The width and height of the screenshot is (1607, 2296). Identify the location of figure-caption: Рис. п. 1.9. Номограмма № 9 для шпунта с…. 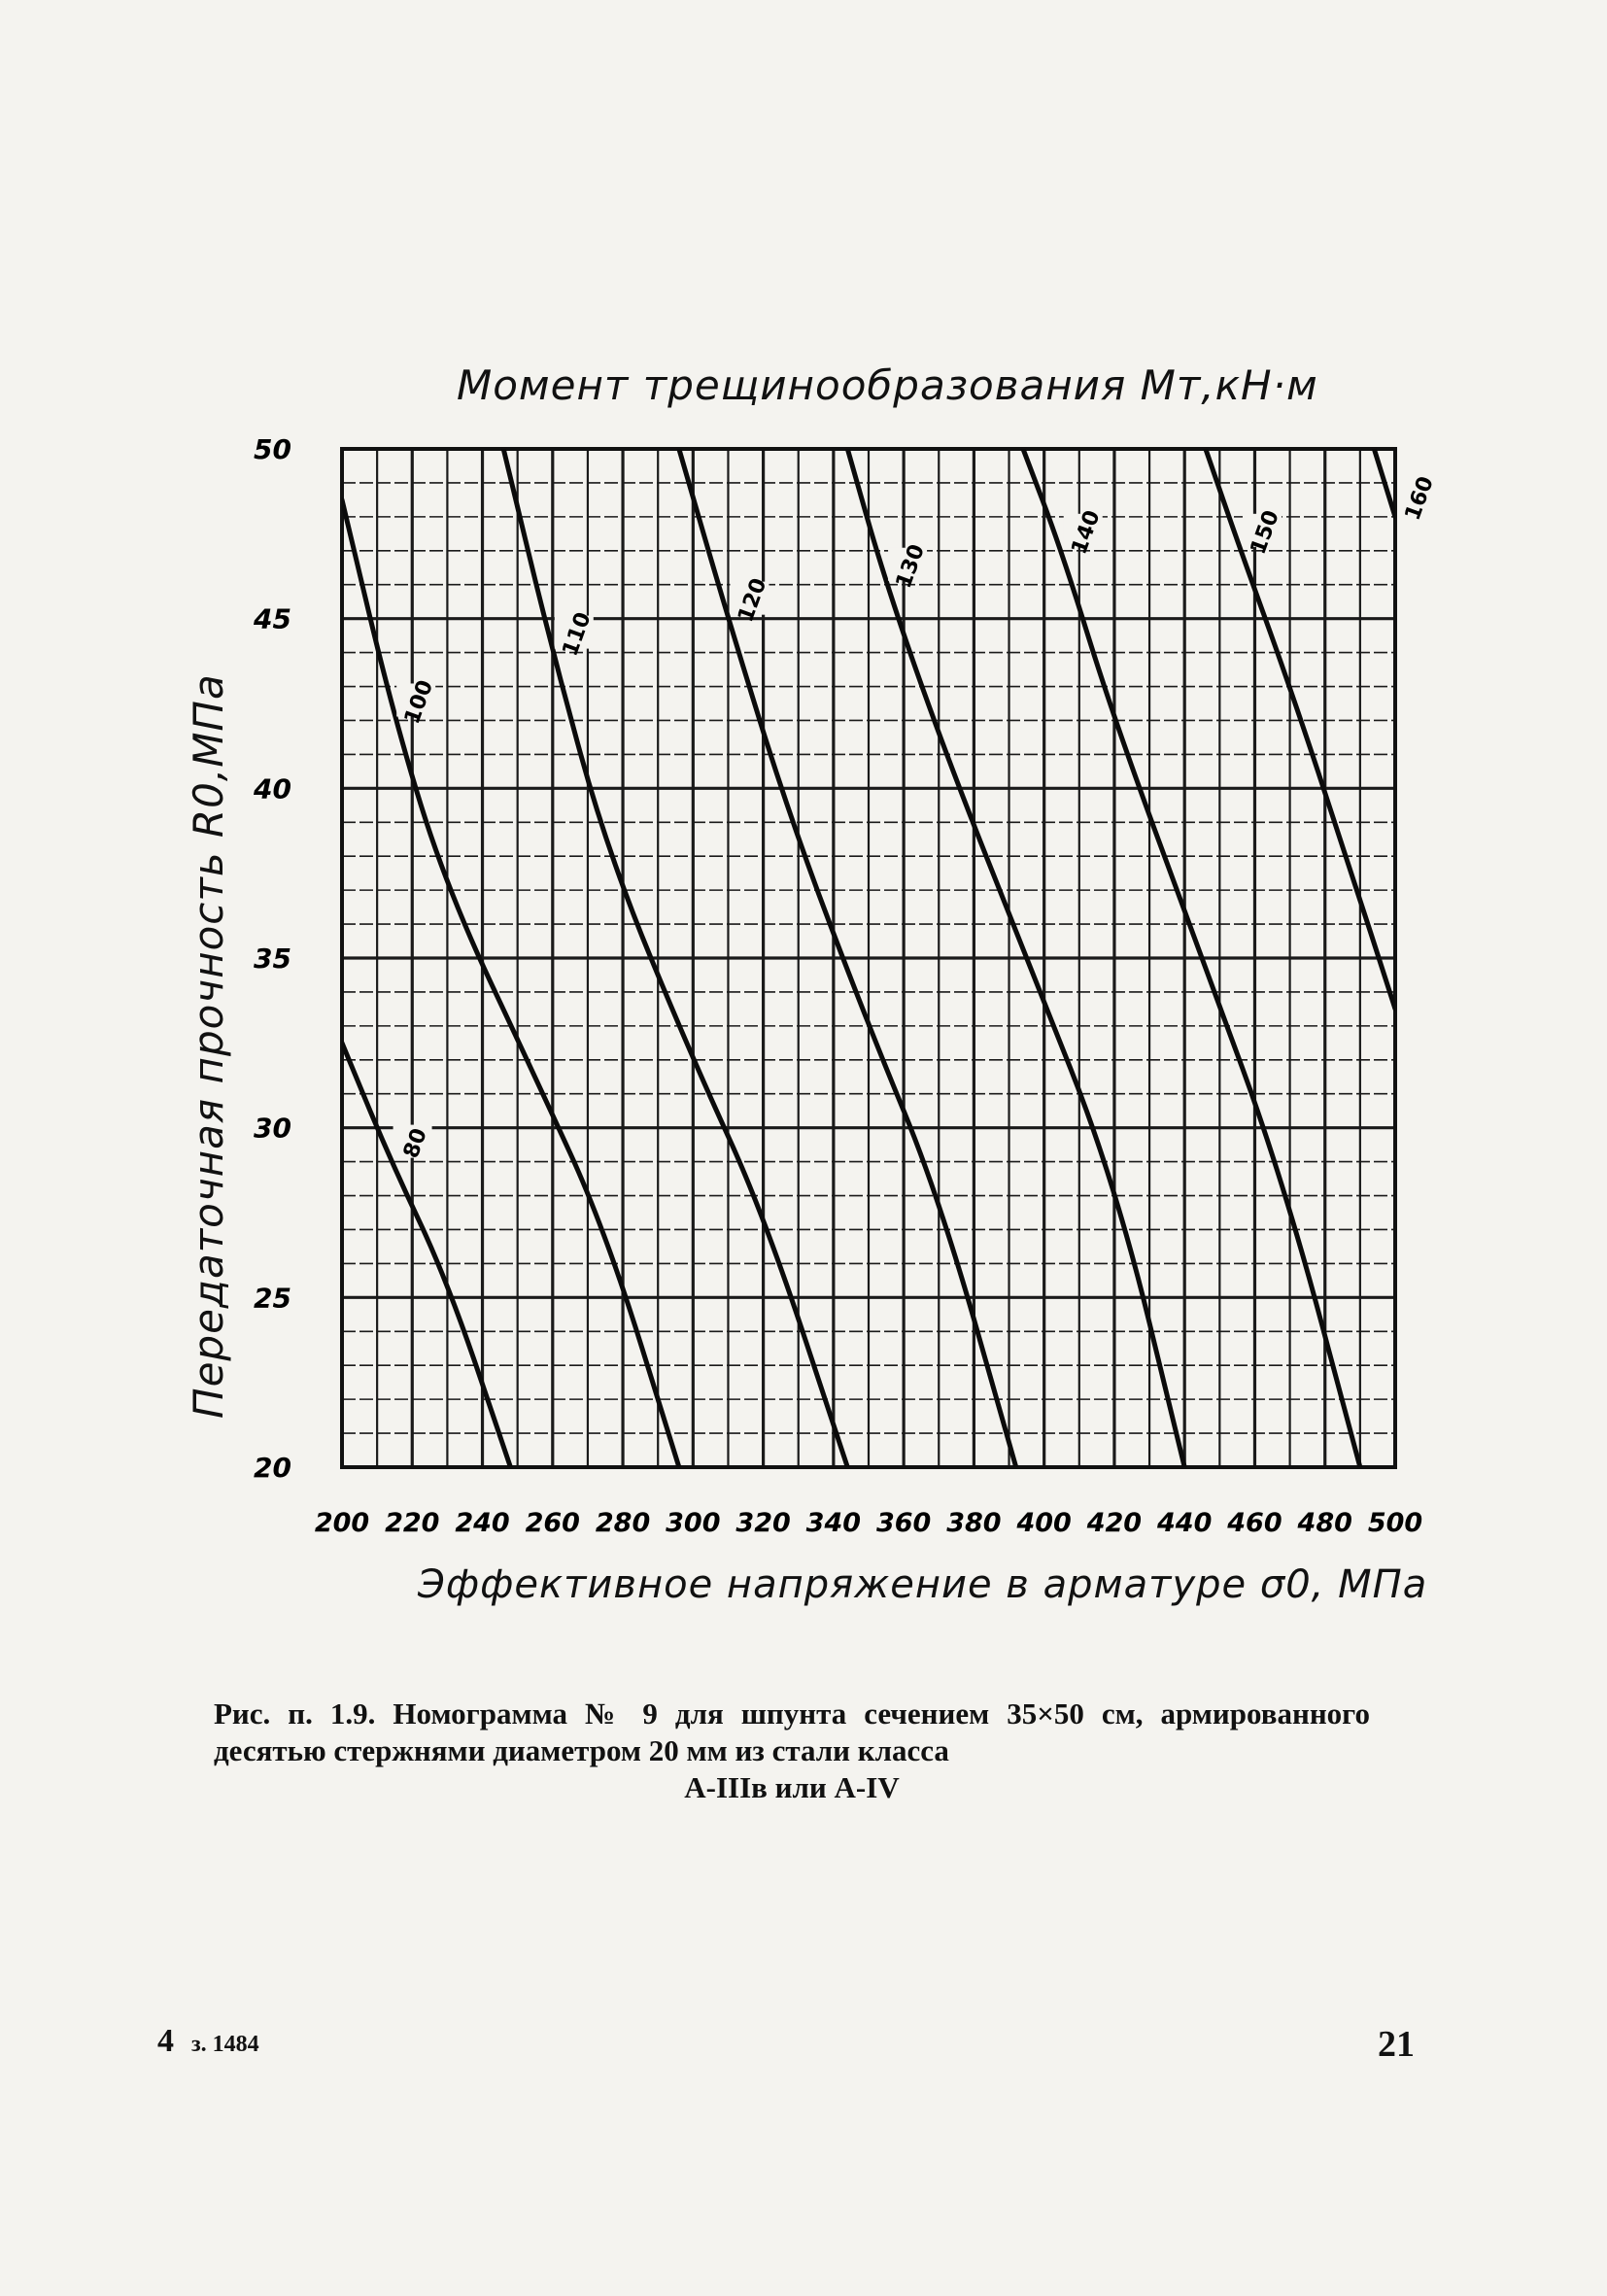
(792, 1751).